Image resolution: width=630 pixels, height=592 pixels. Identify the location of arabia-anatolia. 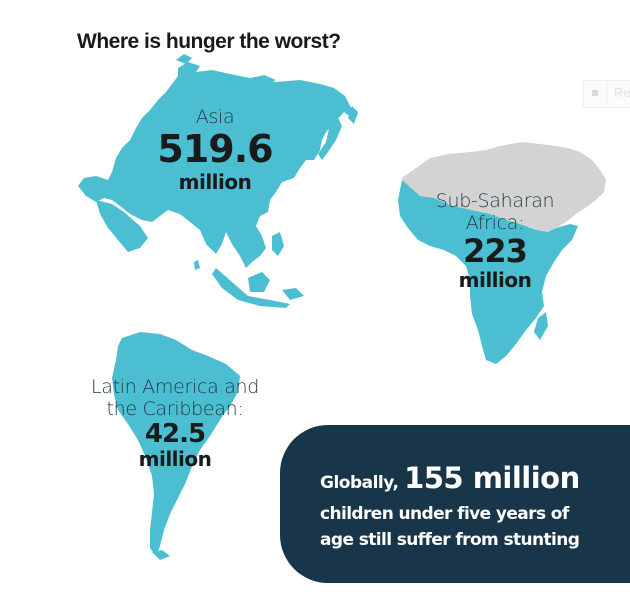
(122, 226).